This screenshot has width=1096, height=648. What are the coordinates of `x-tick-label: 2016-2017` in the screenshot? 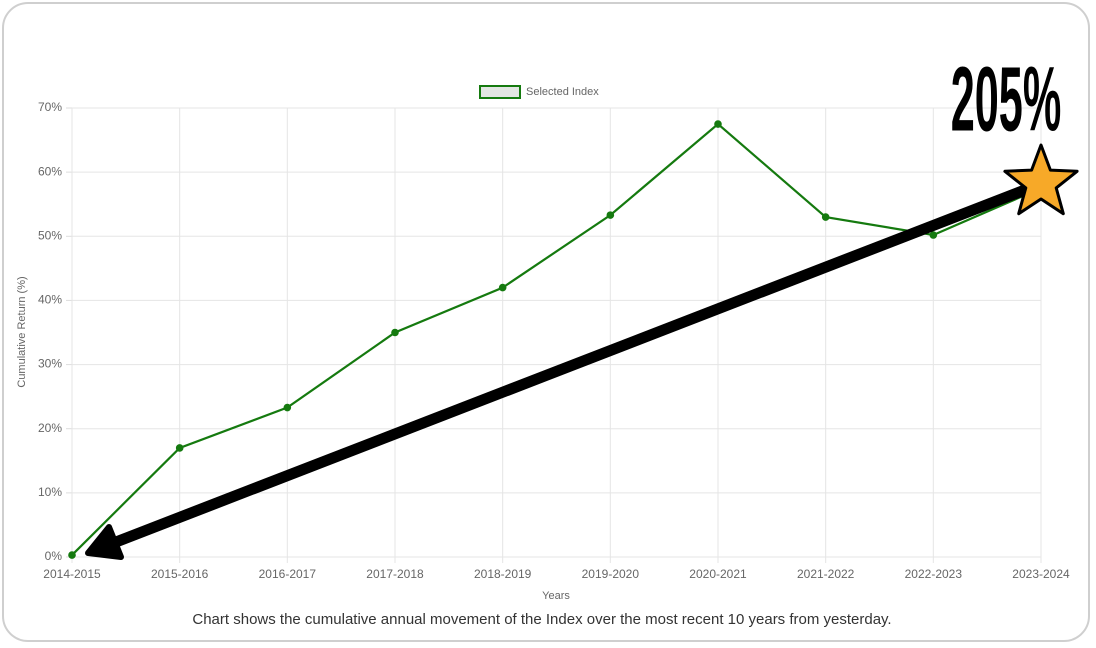 It's located at (288, 574).